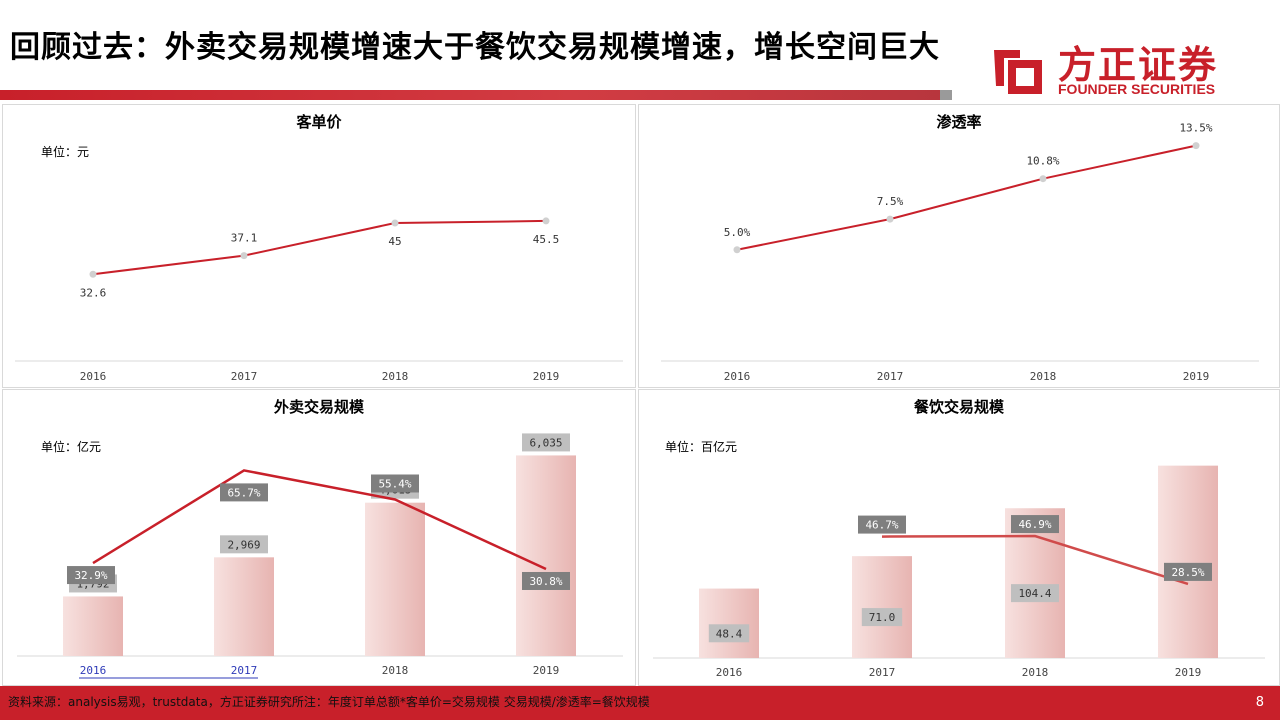  I want to click on chart-unit: 单位：百亿元, so click(701, 447).